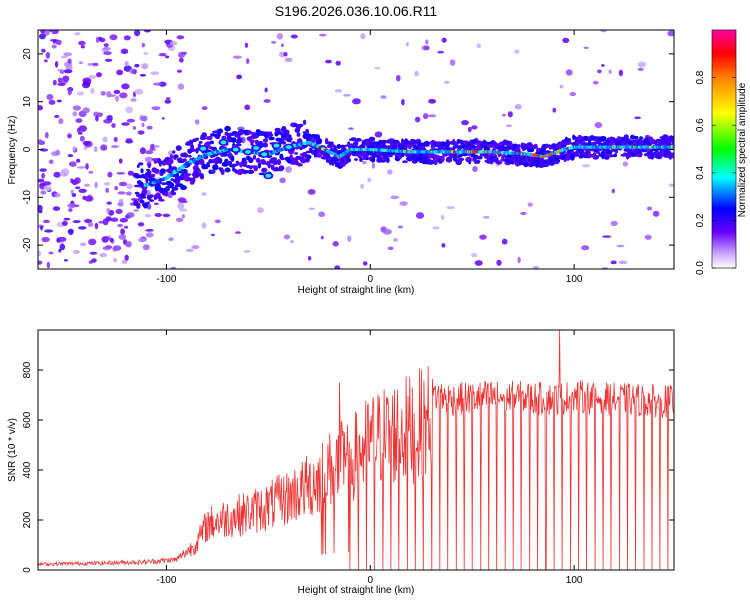 Image resolution: width=750 pixels, height=600 pixels. I want to click on x-tick-label: 100, so click(574, 580).